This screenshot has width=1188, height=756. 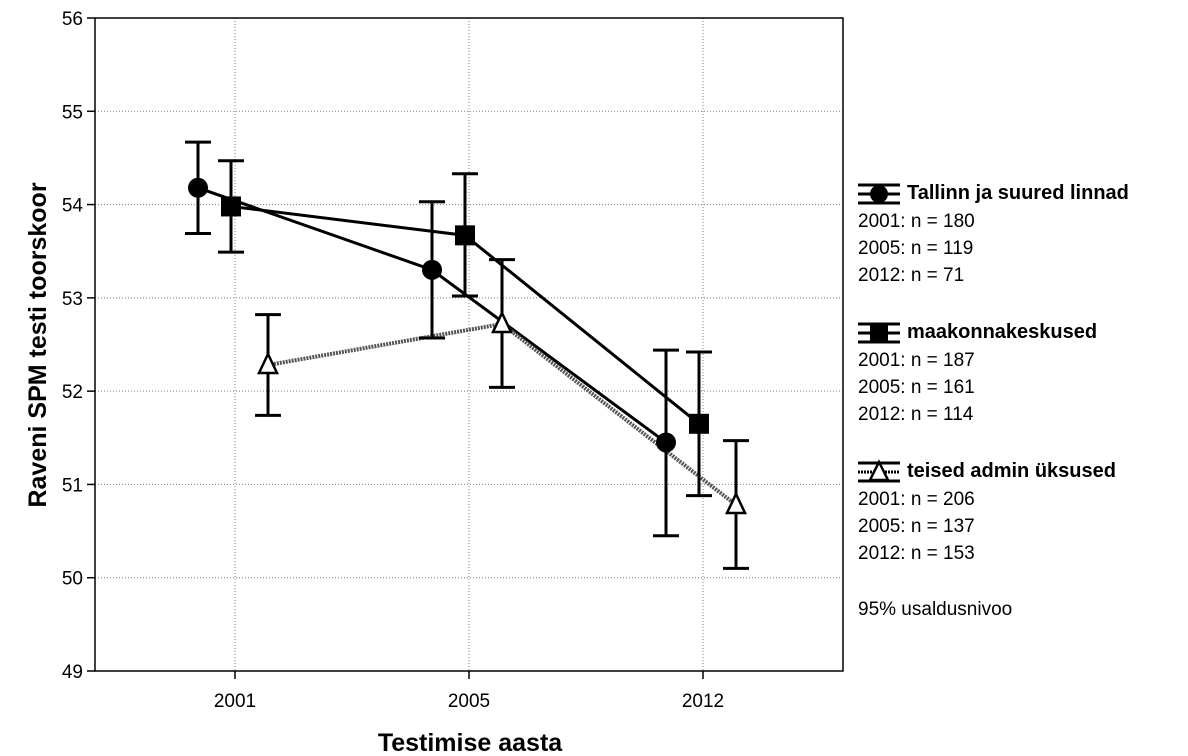 What do you see at coordinates (916, 387) in the screenshot?
I see `legend-series-2-n-2005: 2005: n = 161` at bounding box center [916, 387].